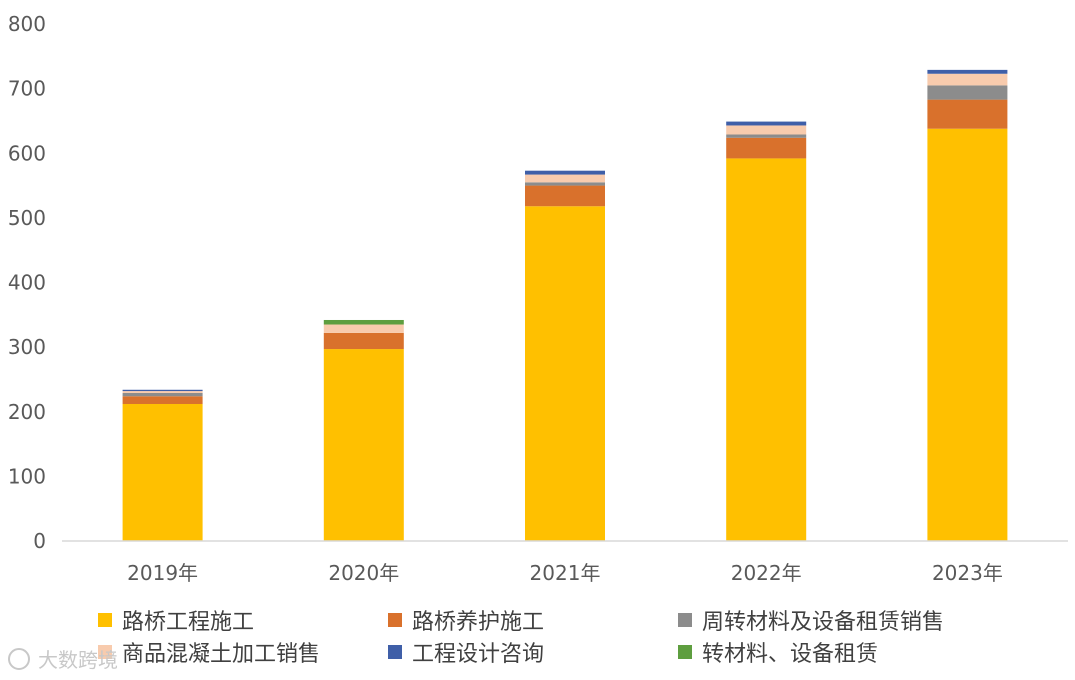 This screenshot has height=680, width=1075. Describe the element at coordinates (39, 541) in the screenshot. I see `y-tick-label: 0` at that location.